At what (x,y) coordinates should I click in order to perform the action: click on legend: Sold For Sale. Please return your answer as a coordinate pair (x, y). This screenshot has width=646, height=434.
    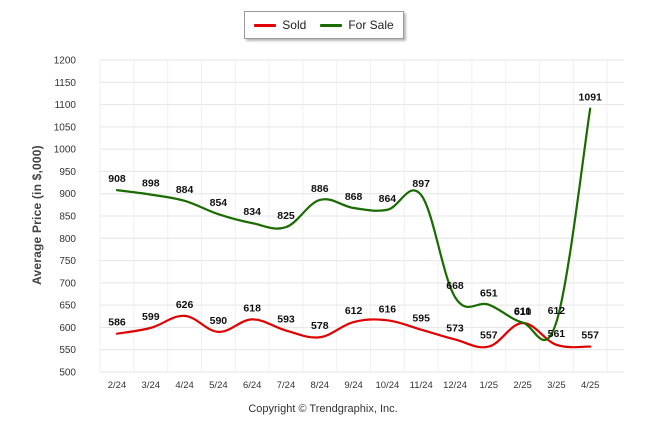
    Looking at the image, I should click on (324, 25).